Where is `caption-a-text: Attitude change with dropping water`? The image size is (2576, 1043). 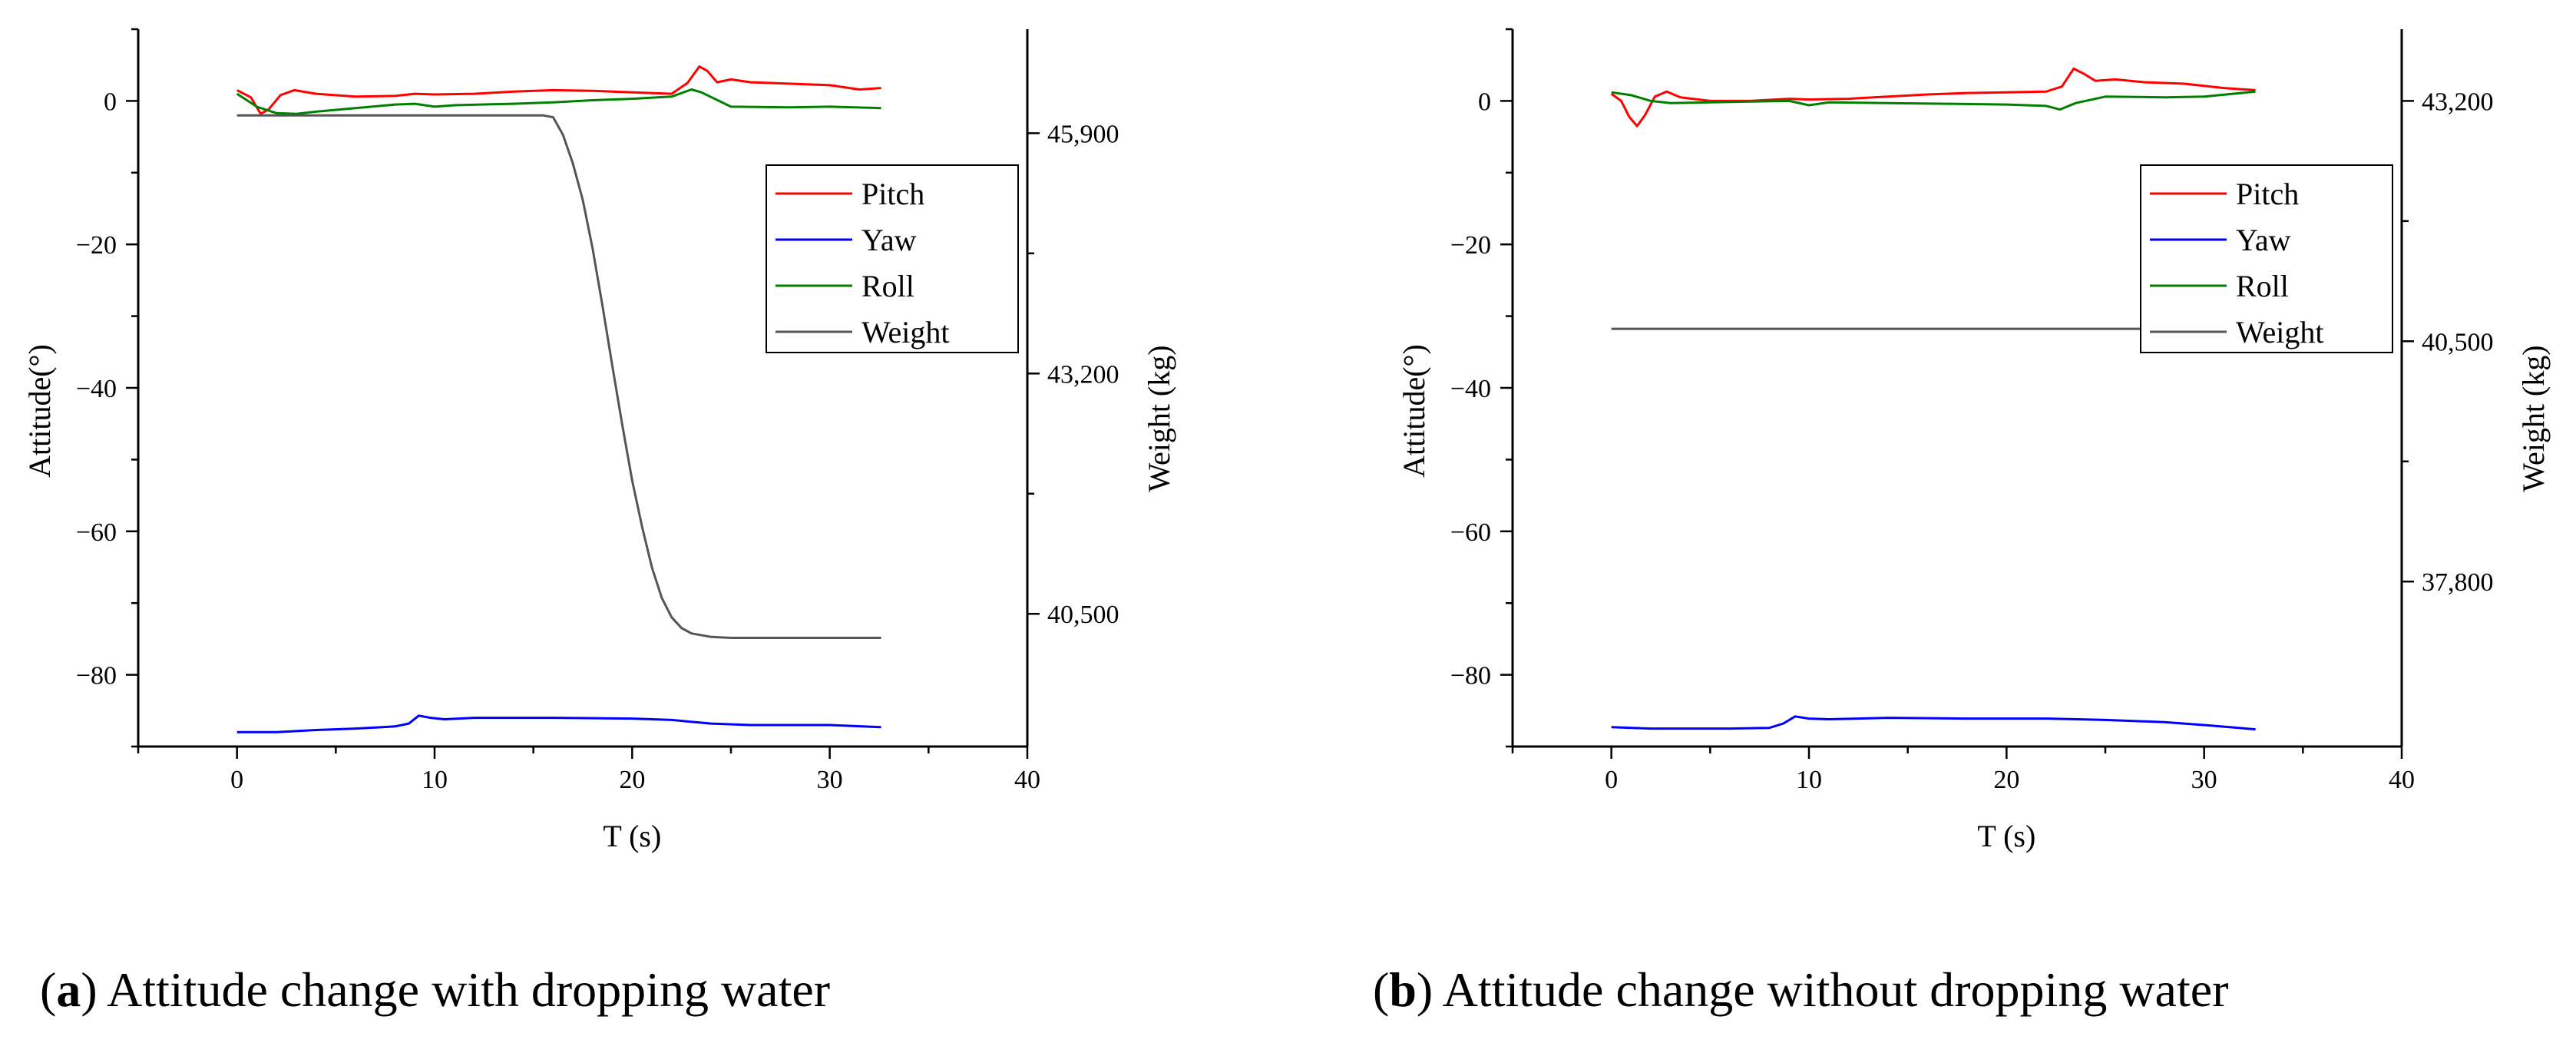
caption-a-text: Attitude change with dropping water is located at coordinates (469, 989).